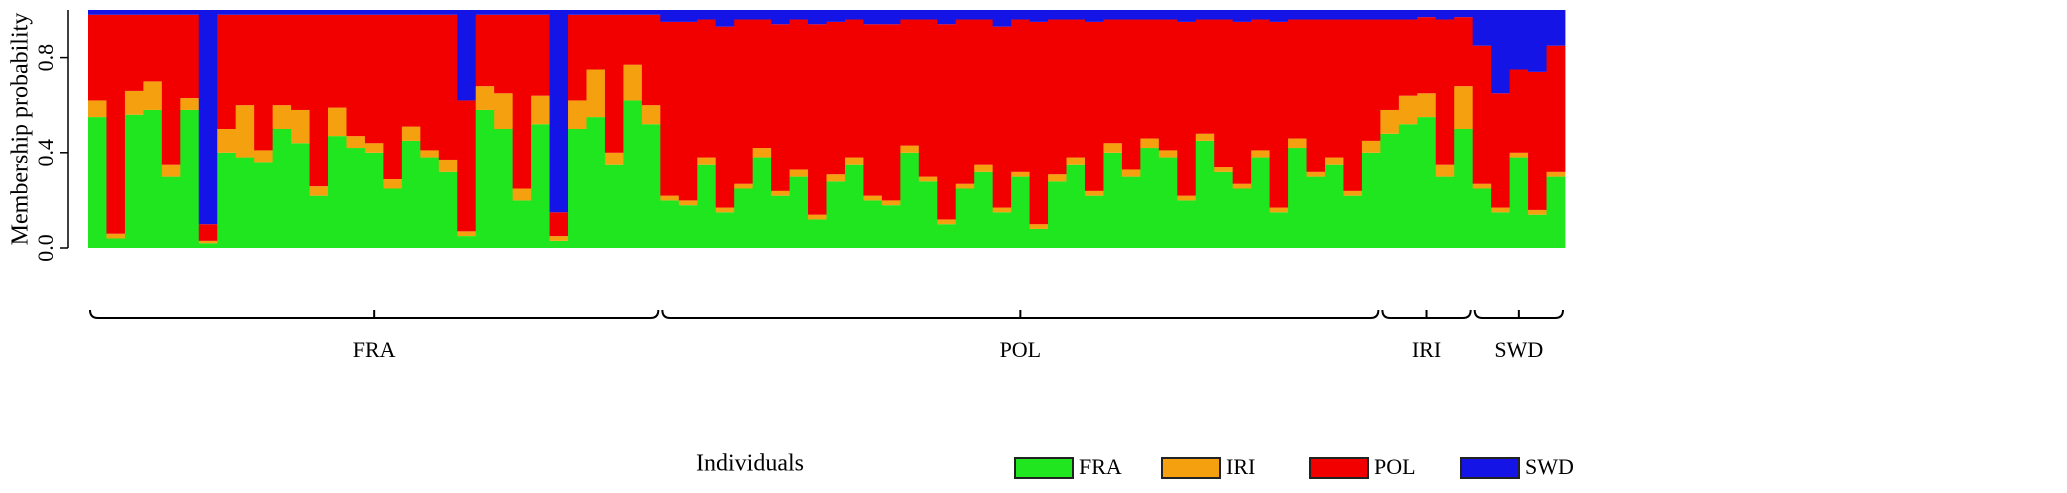 The width and height of the screenshot is (2067, 493). I want to click on legend-label: POL, so click(1395, 466).